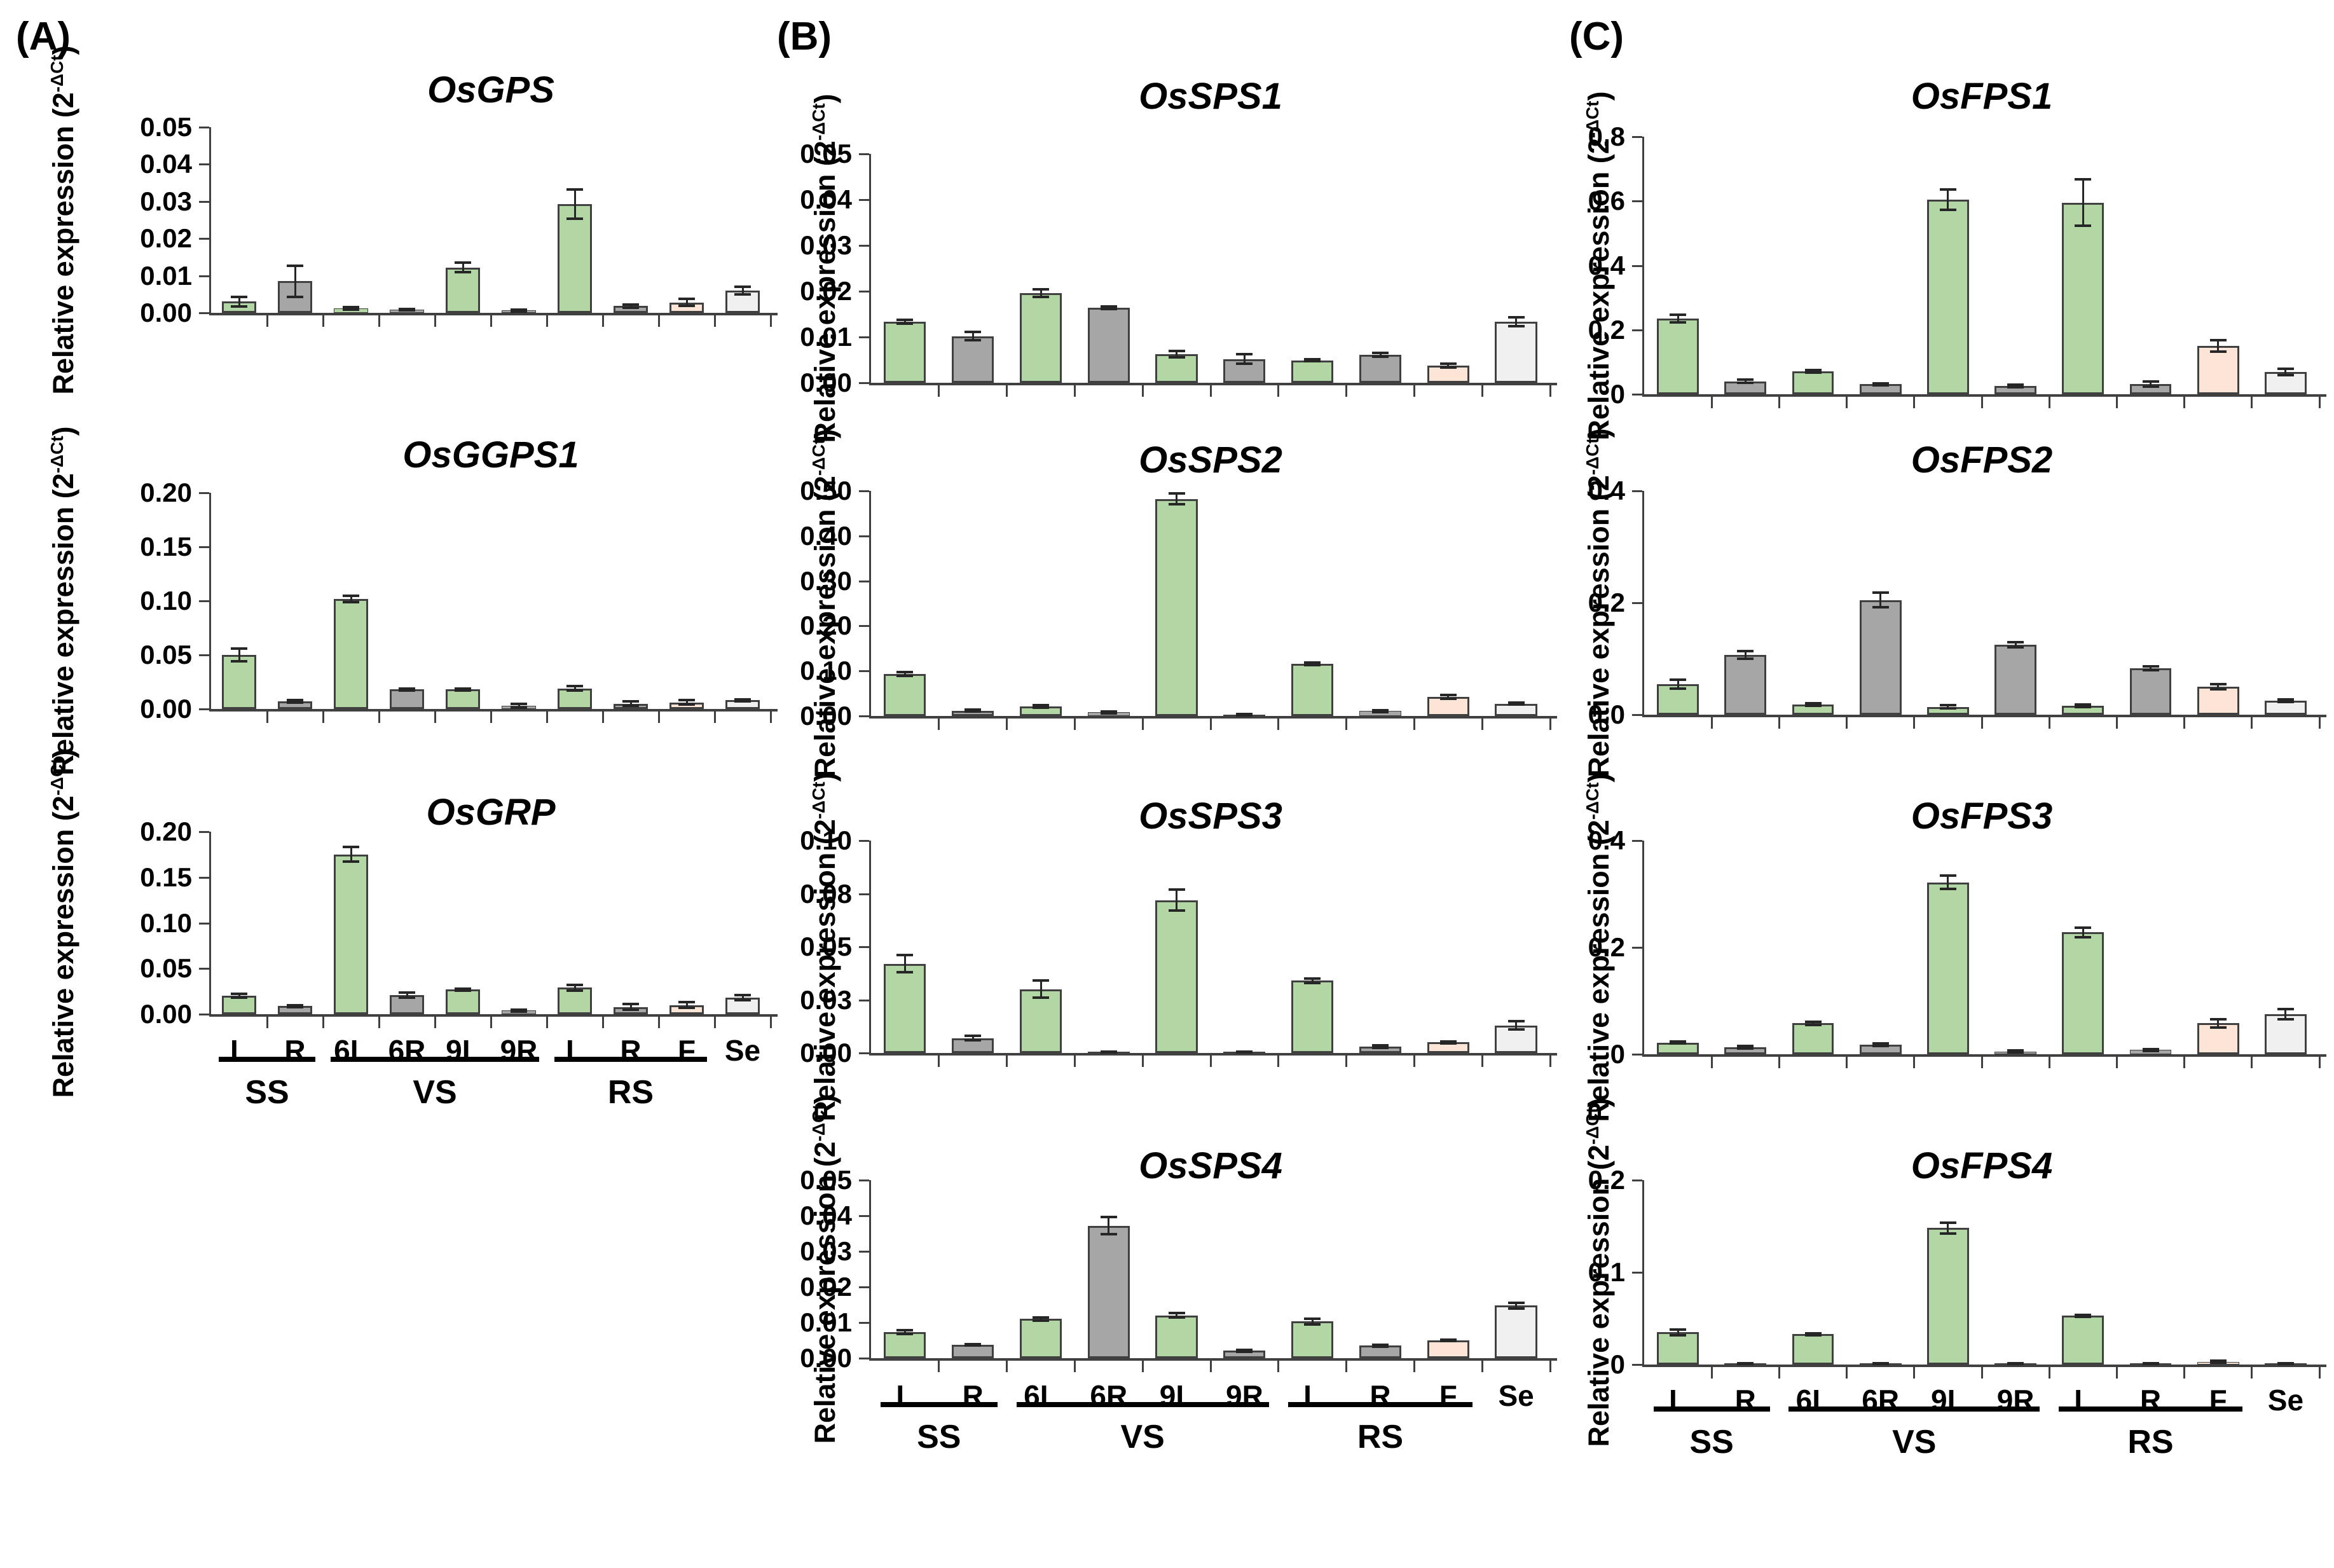 This screenshot has width=2334, height=1568. I want to click on panel-label-a: (A), so click(43, 36).